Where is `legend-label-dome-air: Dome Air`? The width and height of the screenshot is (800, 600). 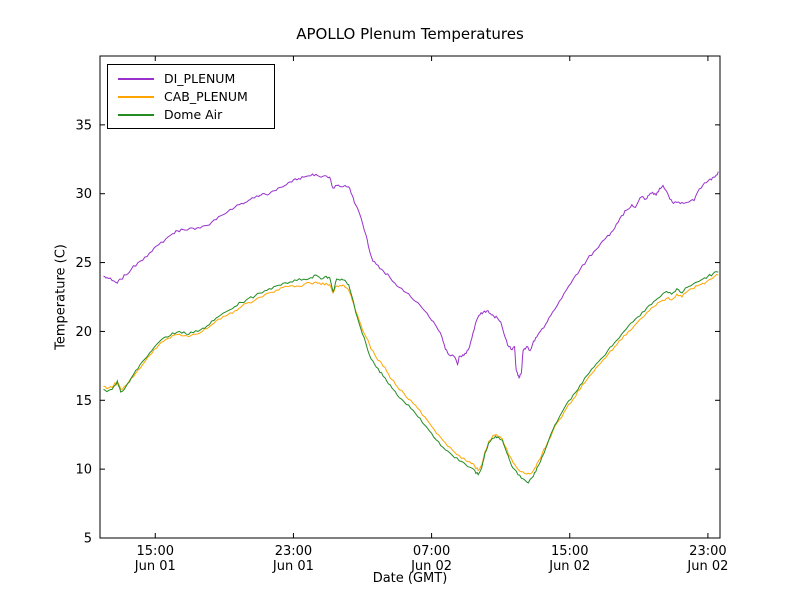 legend-label-dome-air: Dome Air is located at coordinates (193, 114).